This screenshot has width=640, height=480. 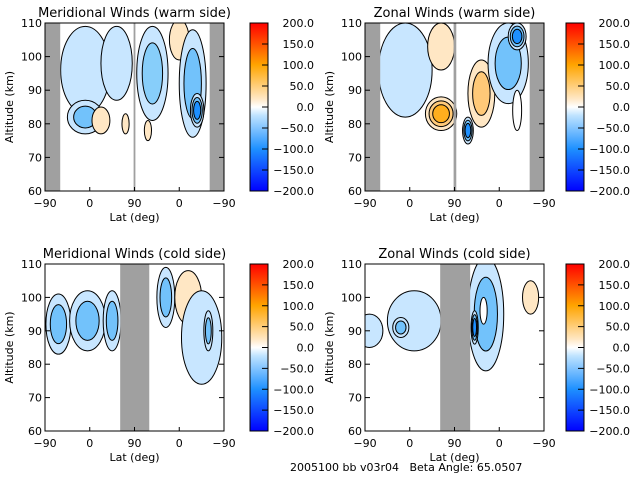 I want to click on plot-title: Zonal Winds (warm side), so click(x=455, y=13).